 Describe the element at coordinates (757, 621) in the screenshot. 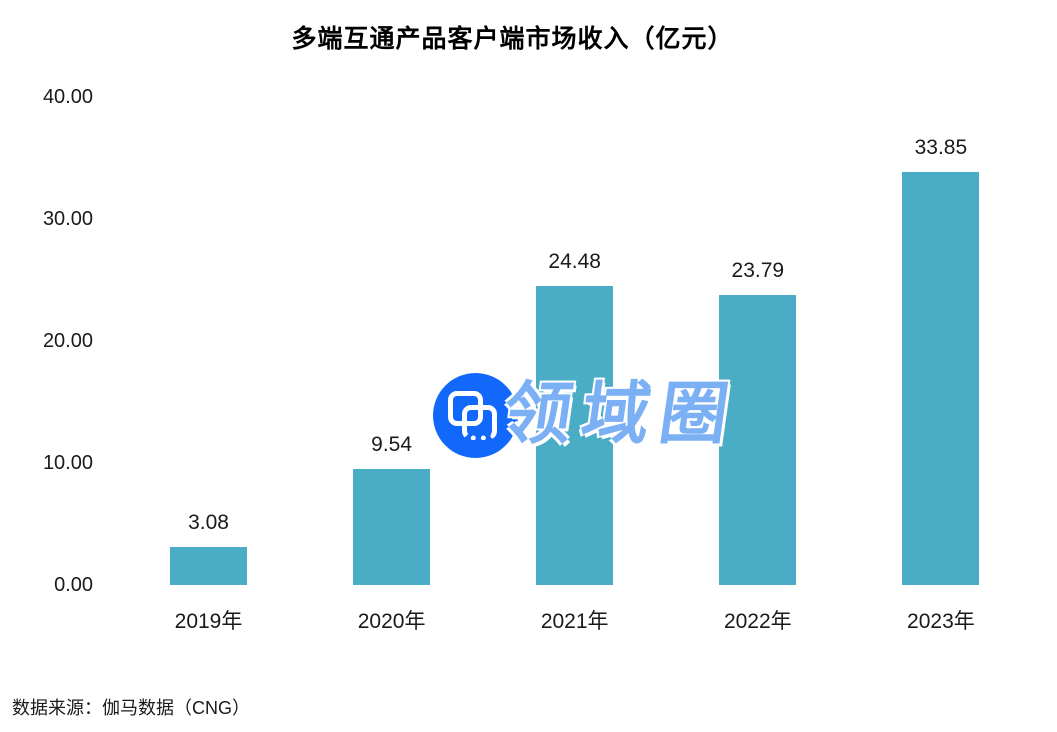

I see `x-tick-label: 2022年` at that location.